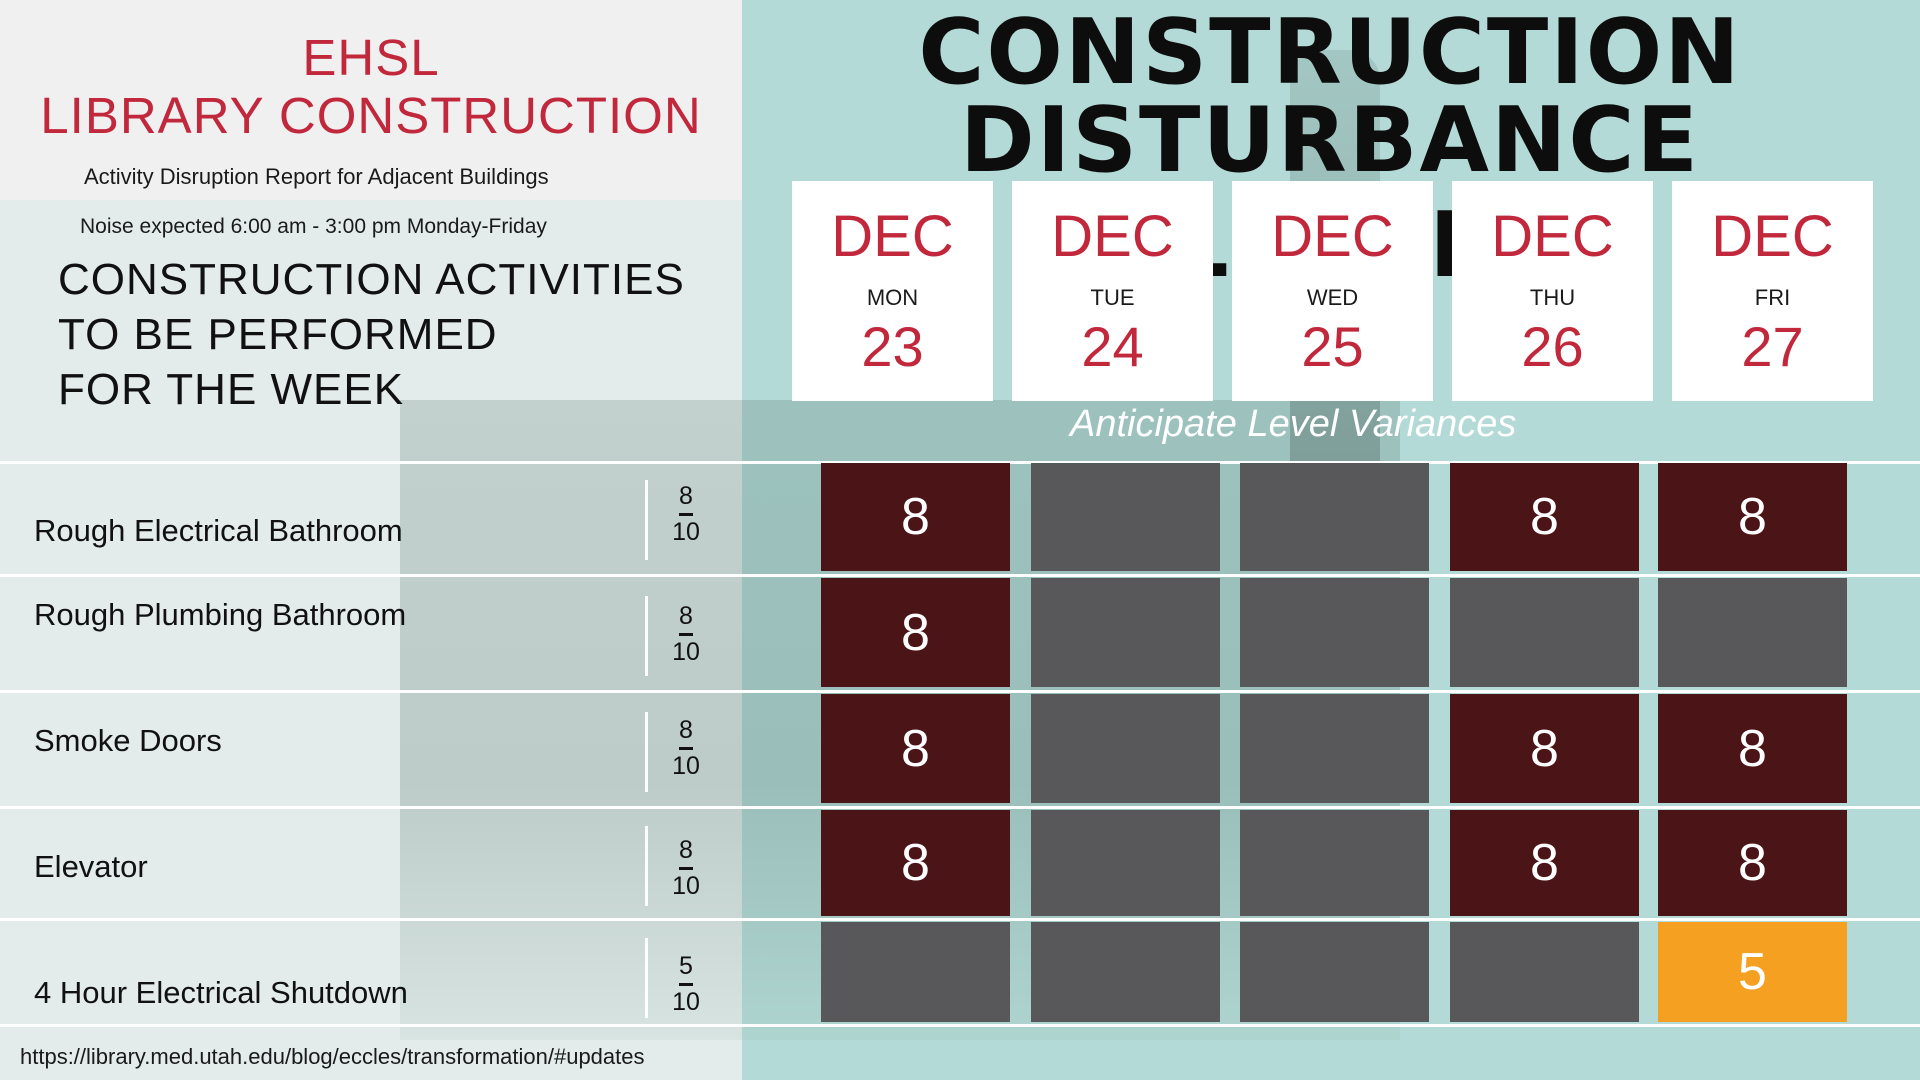 Image resolution: width=1920 pixels, height=1080 pixels. What do you see at coordinates (371, 57) in the screenshot?
I see `page-title-line1: EHSL` at bounding box center [371, 57].